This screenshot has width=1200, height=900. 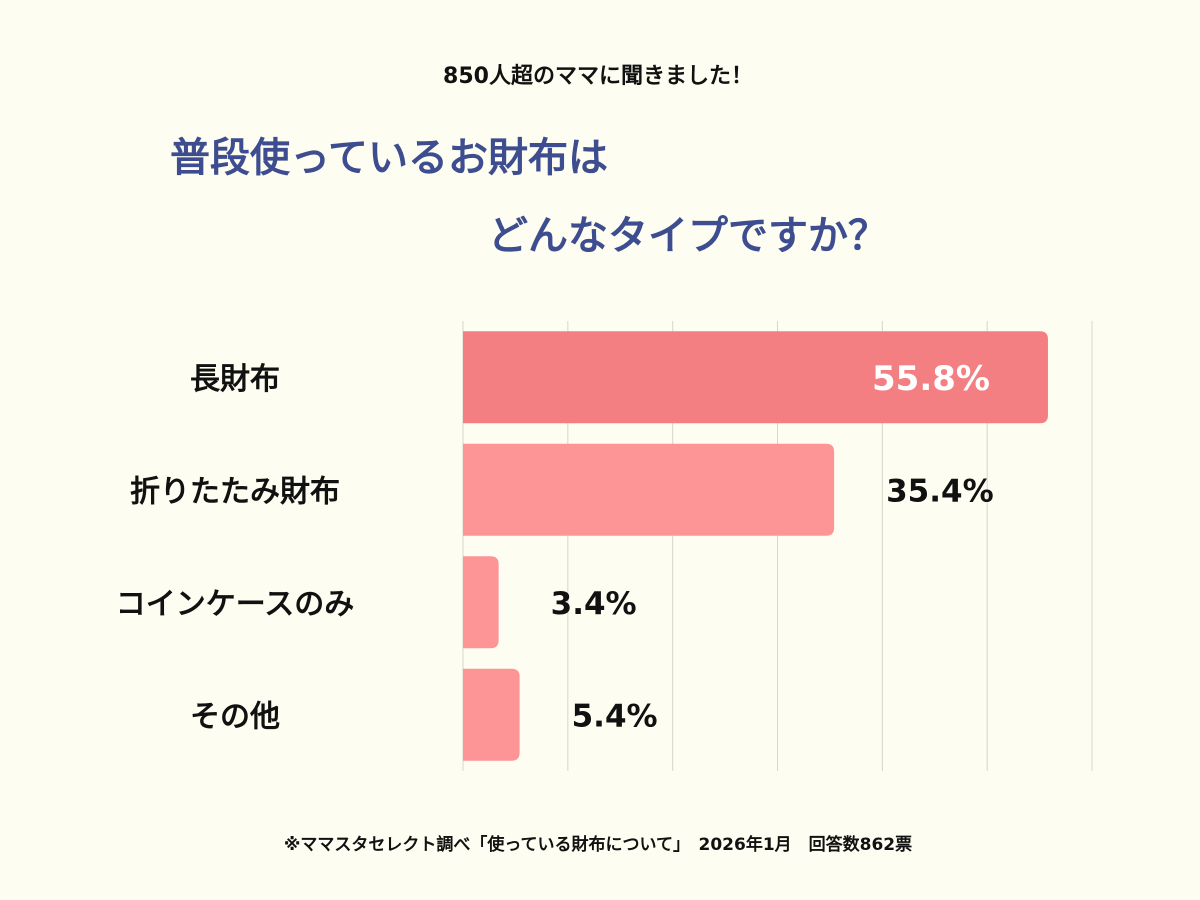 I want to click on y-tick-label: その他, so click(x=235, y=716).